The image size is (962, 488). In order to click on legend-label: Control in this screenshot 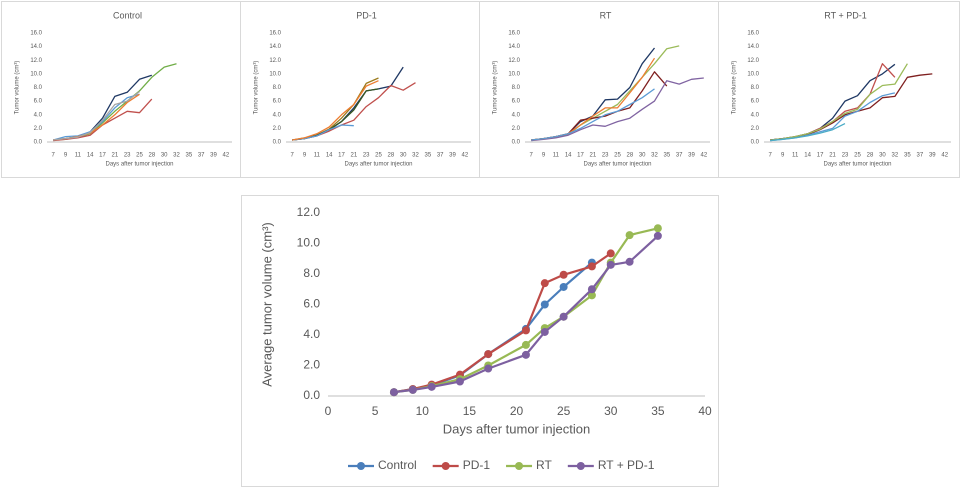, I will do `click(397, 465)`.